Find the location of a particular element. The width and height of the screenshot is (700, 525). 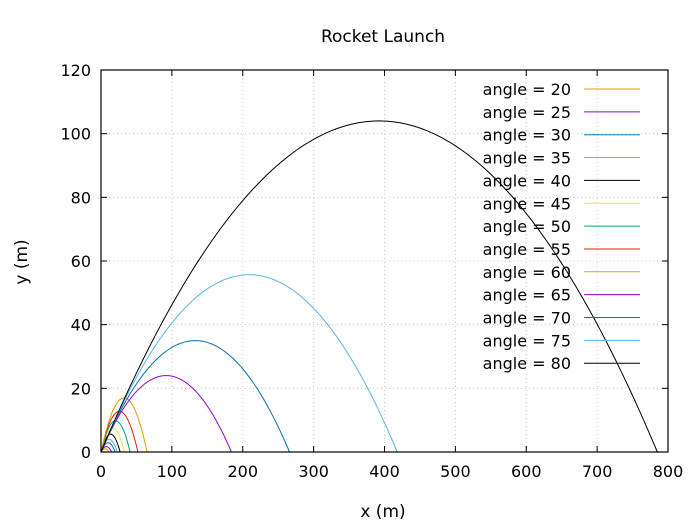

x-tick-label: 700 is located at coordinates (597, 471).